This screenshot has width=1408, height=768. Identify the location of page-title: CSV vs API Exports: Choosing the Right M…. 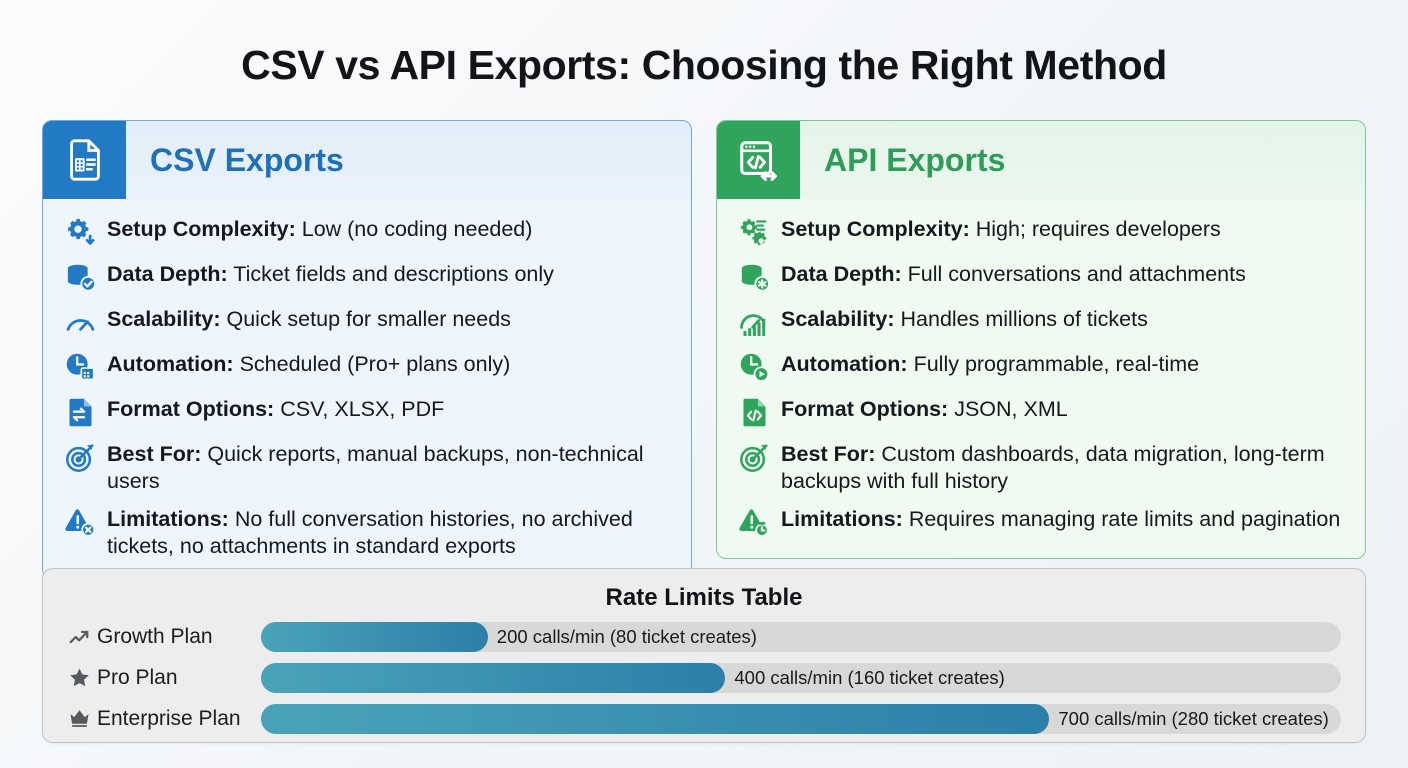
(704, 65).